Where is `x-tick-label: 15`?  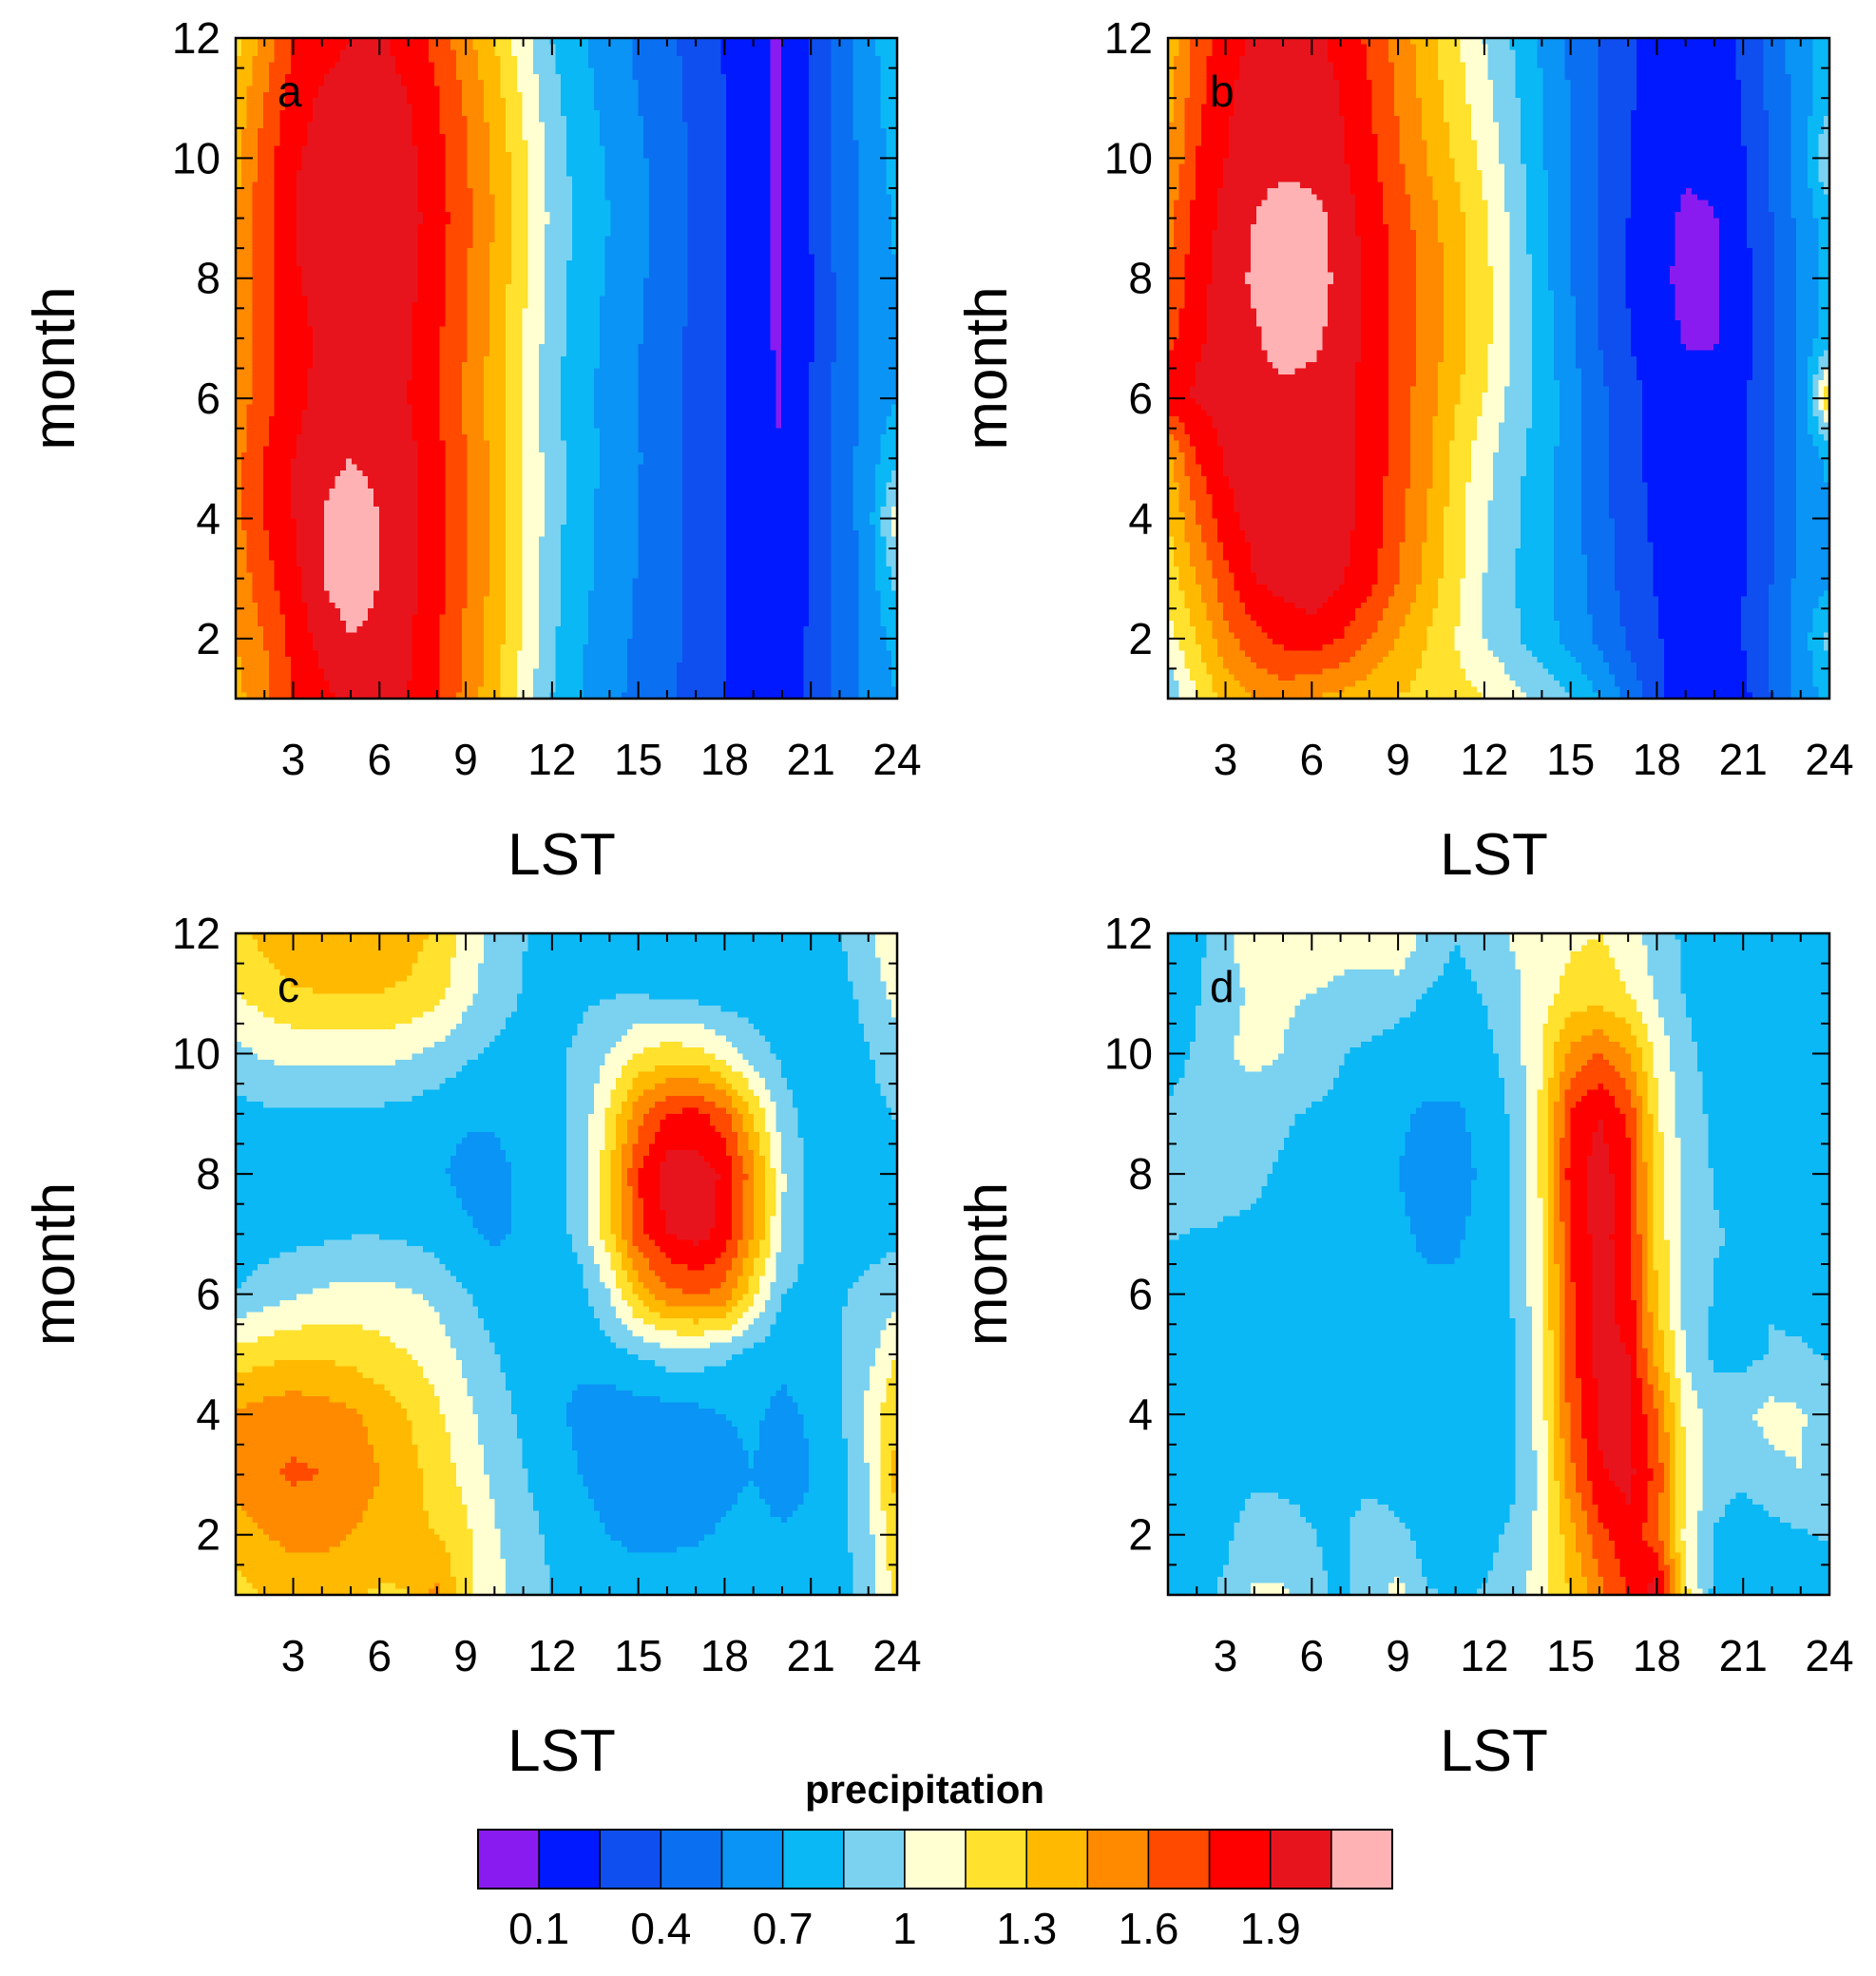 x-tick-label: 15 is located at coordinates (638, 759).